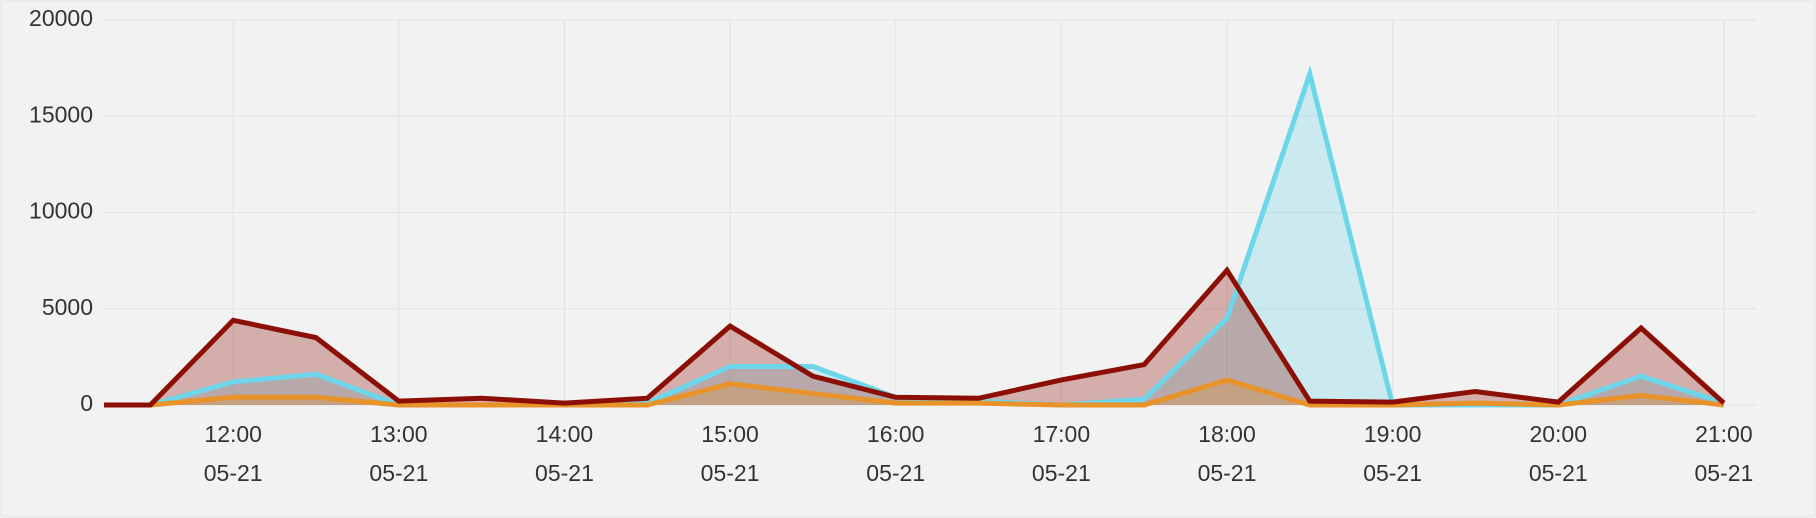  I want to click on y-tick-label: 5000, so click(67, 307).